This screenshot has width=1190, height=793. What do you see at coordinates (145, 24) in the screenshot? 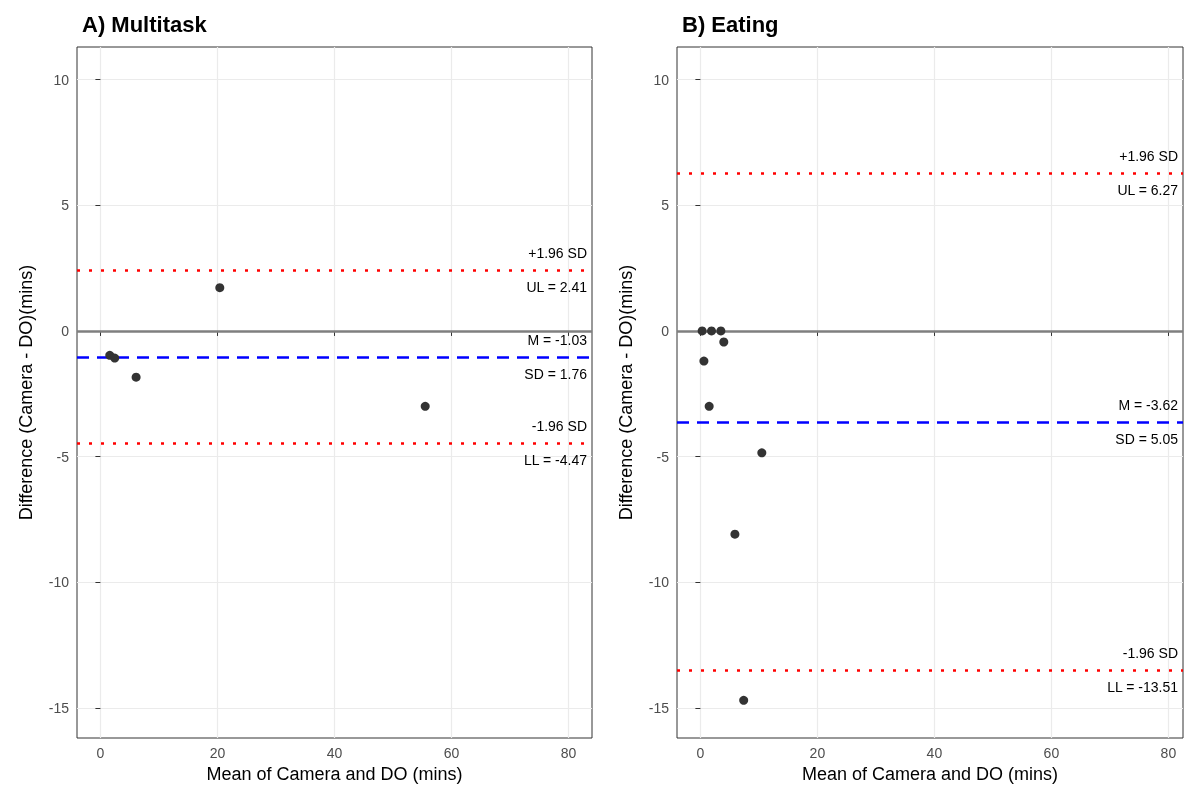
I see `chart-title: A) Multitask` at bounding box center [145, 24].